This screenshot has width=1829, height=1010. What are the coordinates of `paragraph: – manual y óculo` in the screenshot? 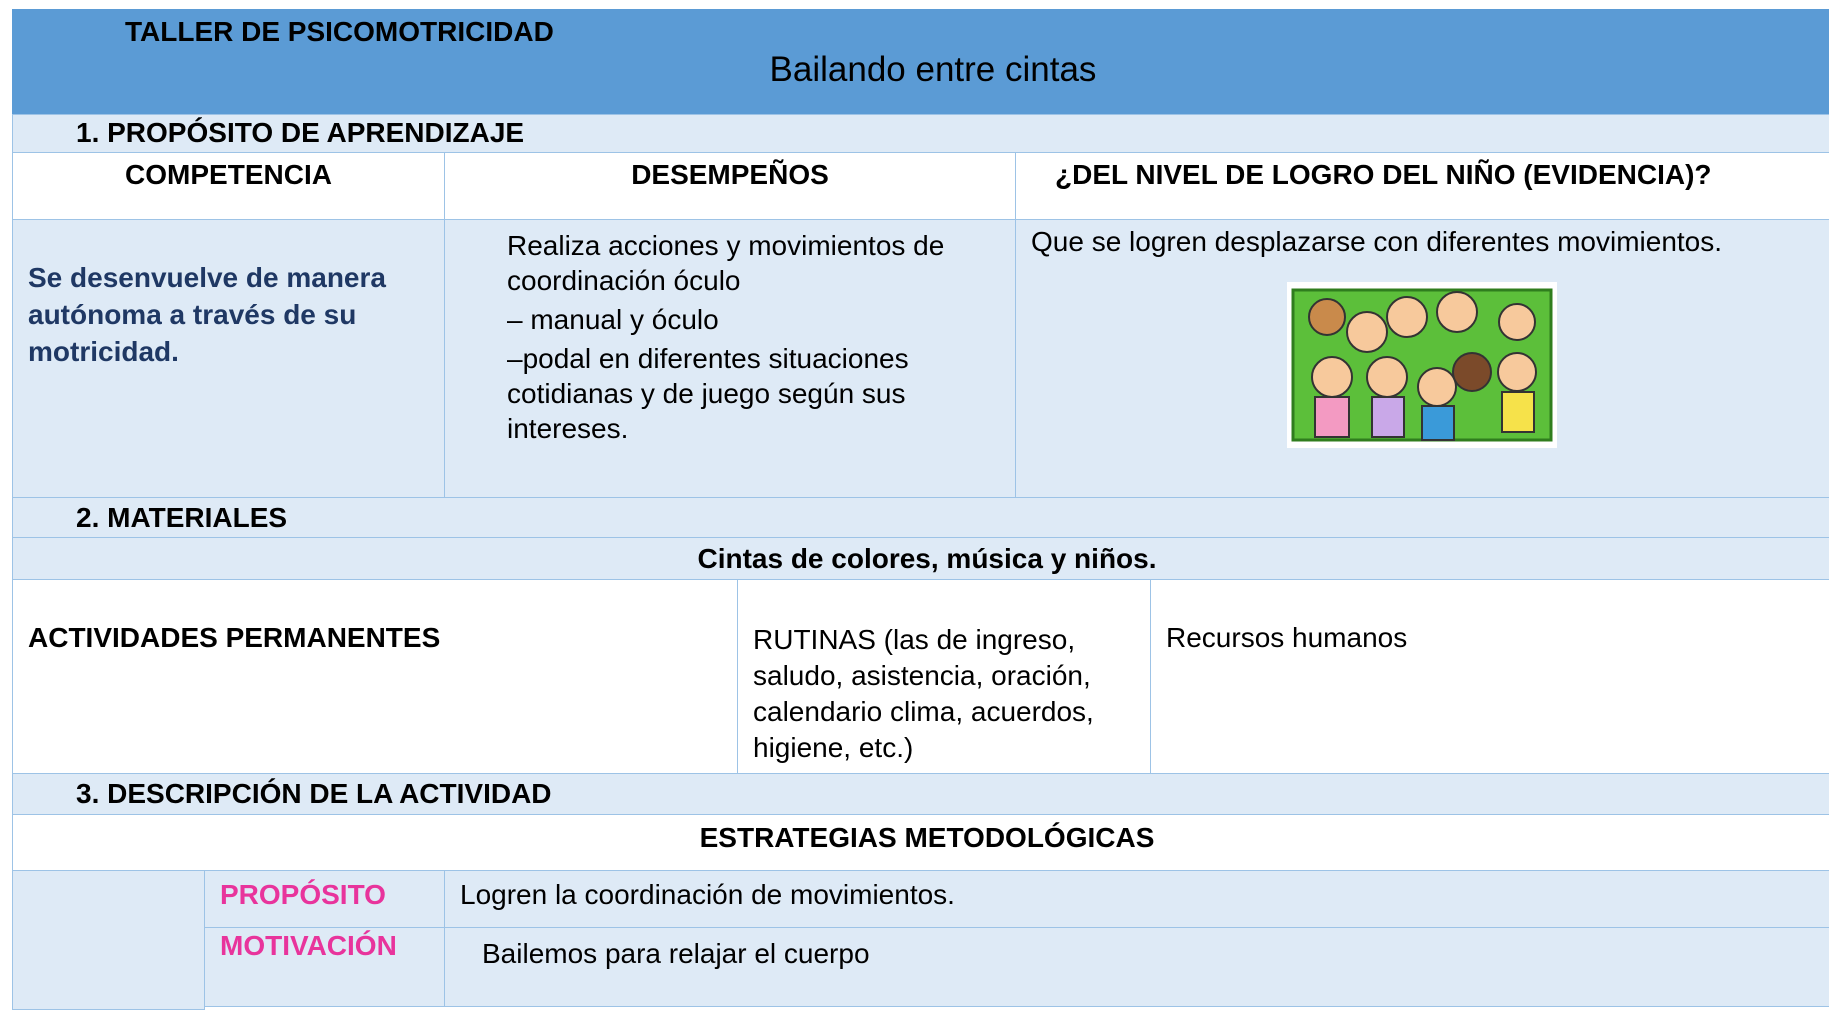 It's located at (613, 319).